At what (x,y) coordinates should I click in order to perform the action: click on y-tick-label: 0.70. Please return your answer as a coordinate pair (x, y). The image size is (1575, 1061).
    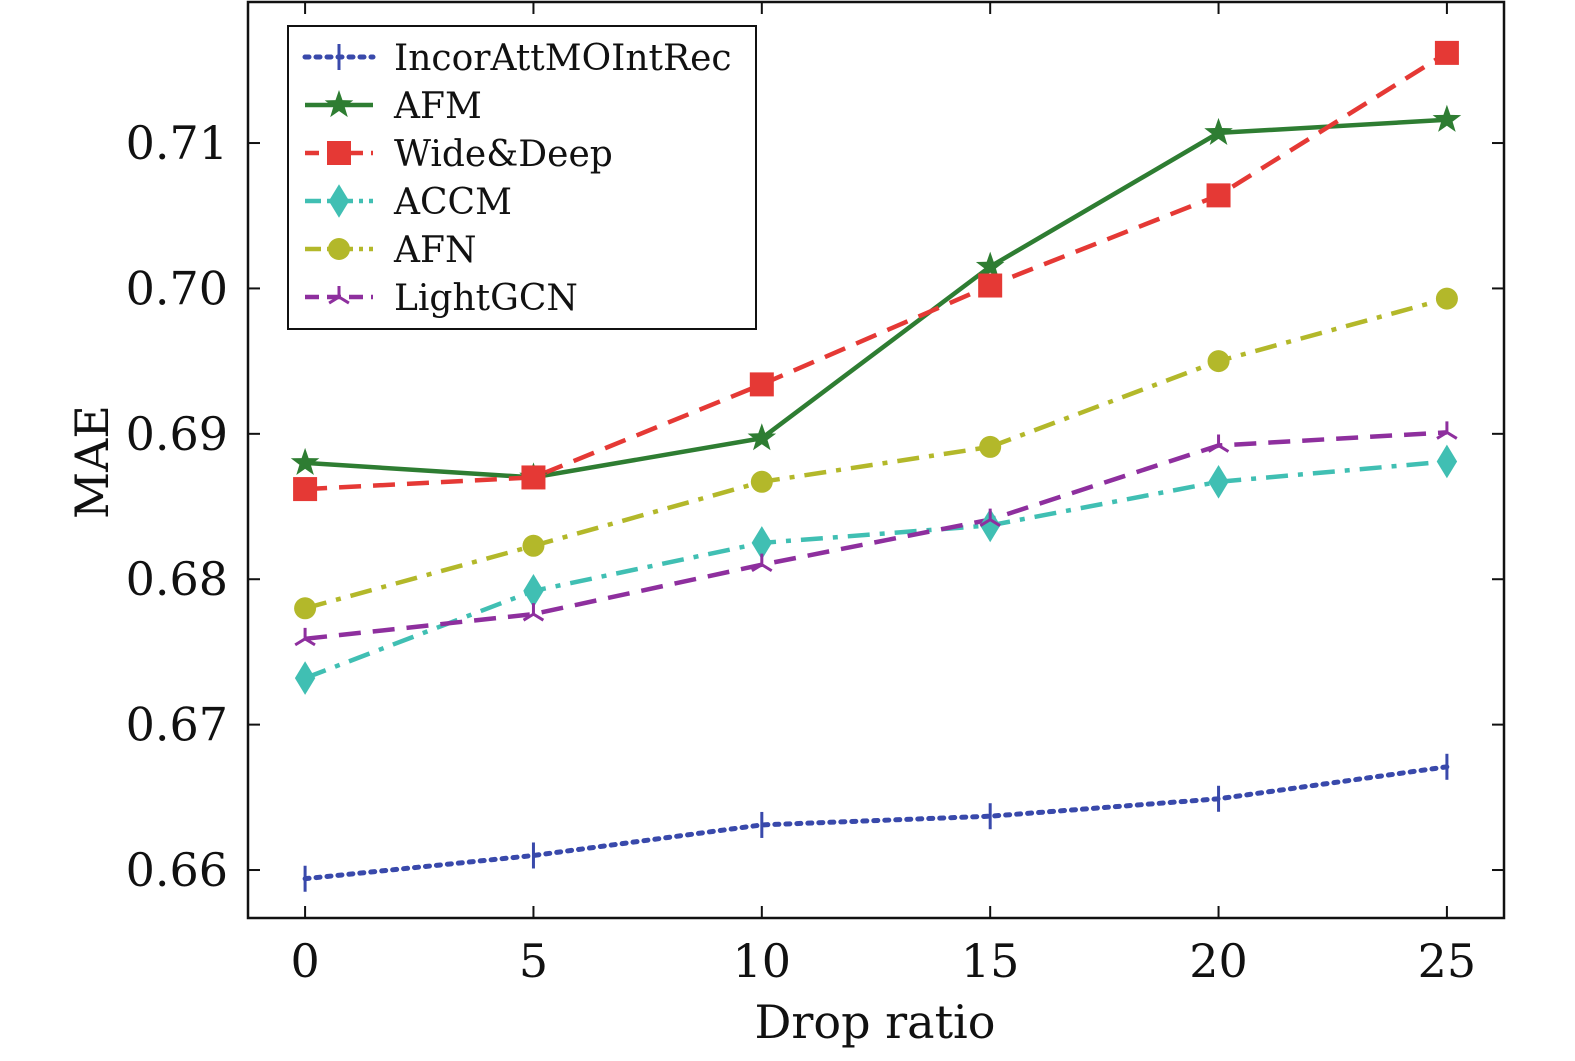
    Looking at the image, I should click on (177, 288).